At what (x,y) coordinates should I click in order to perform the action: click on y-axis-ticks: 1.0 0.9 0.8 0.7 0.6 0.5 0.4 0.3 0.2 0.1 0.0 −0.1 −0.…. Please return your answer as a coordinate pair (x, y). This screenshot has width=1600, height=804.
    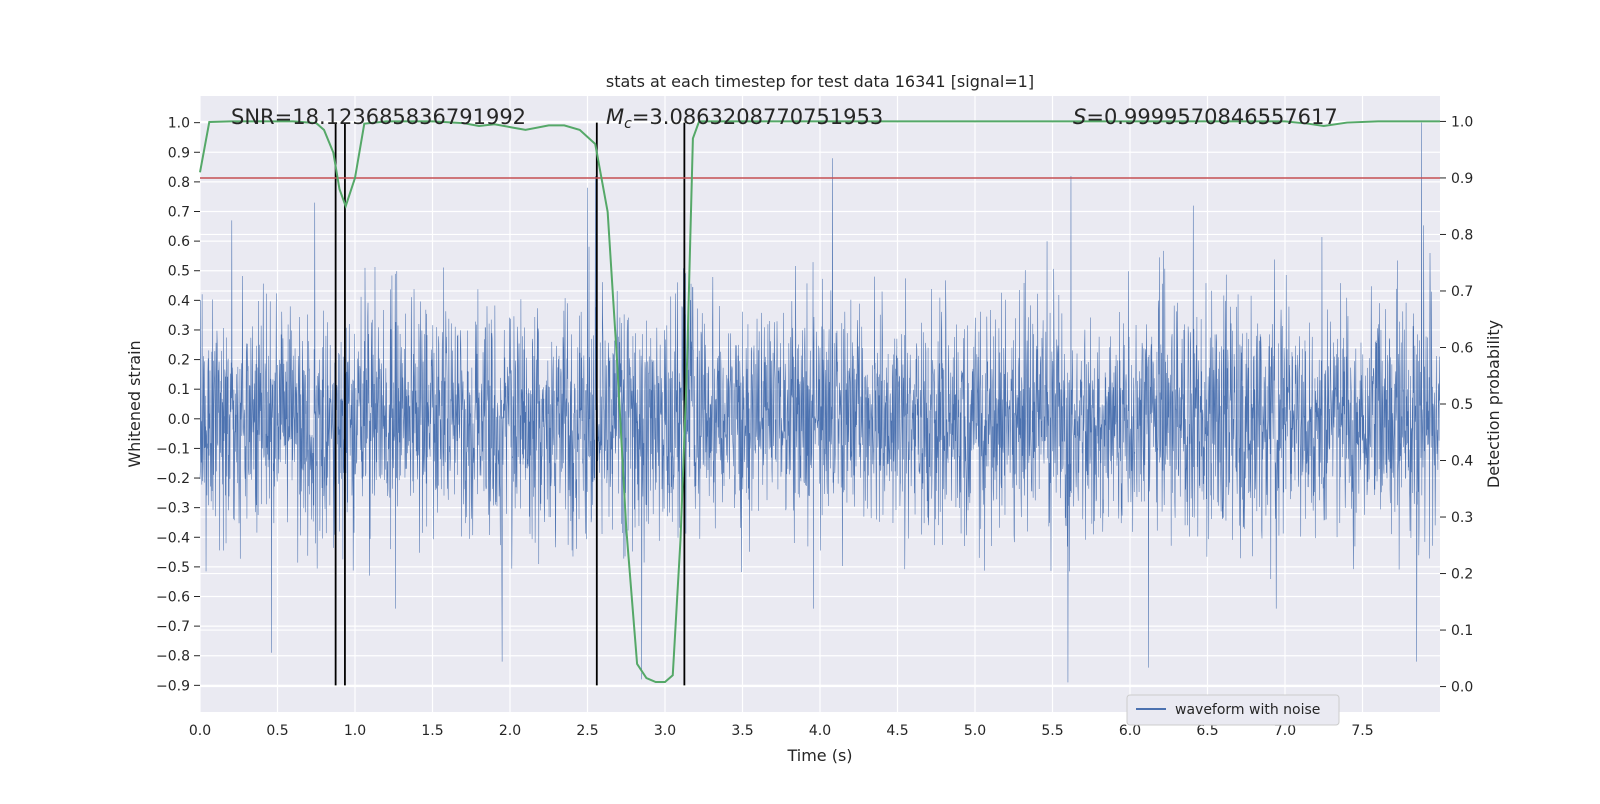
    Looking at the image, I should click on (178, 405).